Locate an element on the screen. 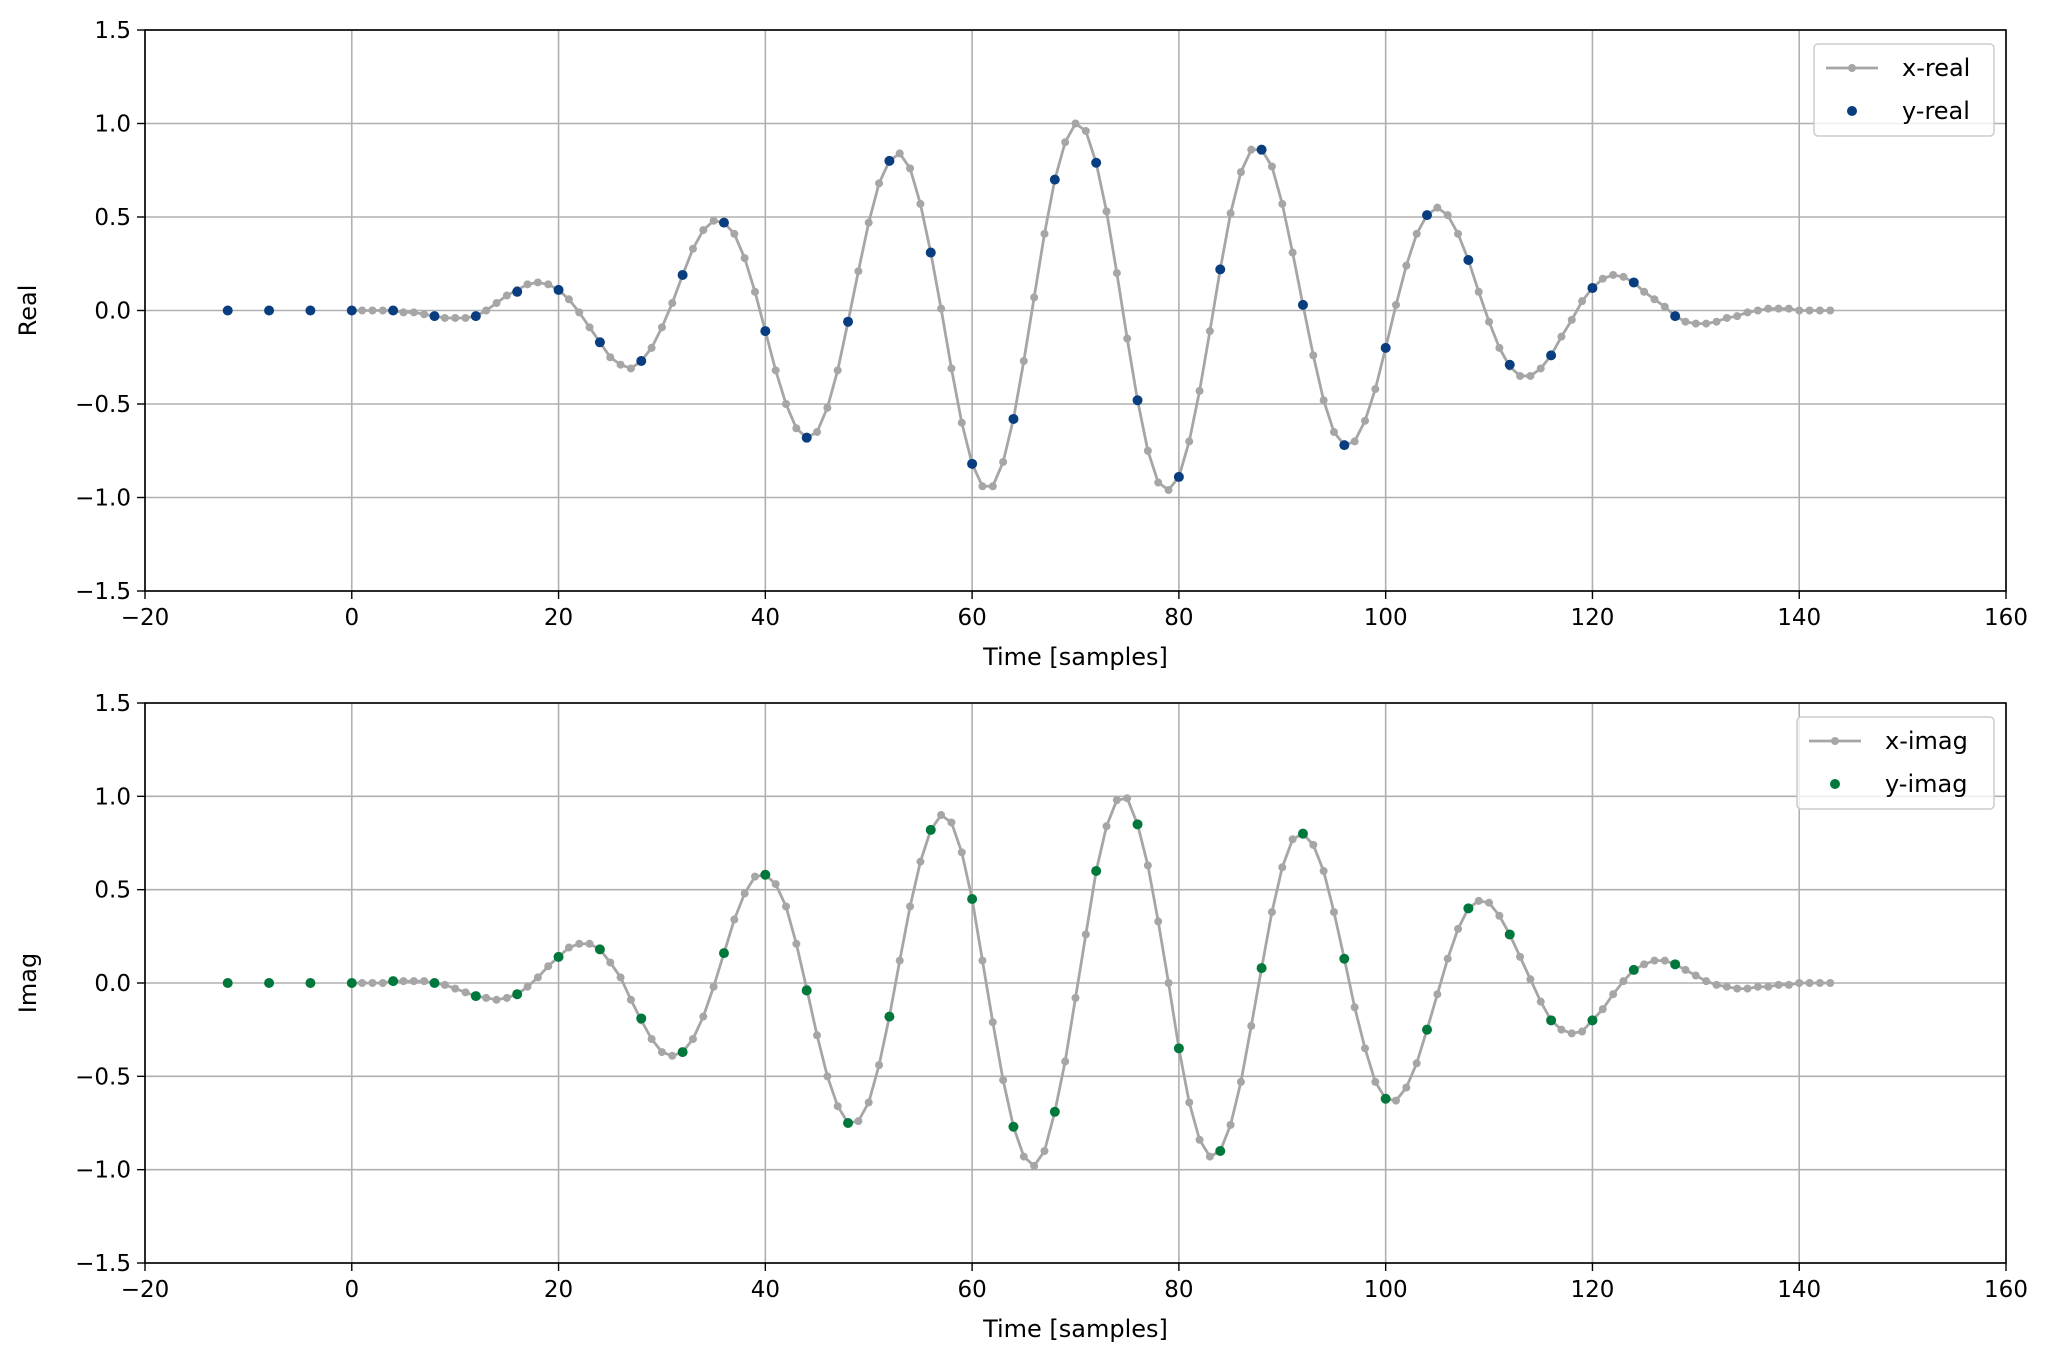 This screenshot has height=1369, width=2052. legend: x-imag y-imag is located at coordinates (1895, 763).